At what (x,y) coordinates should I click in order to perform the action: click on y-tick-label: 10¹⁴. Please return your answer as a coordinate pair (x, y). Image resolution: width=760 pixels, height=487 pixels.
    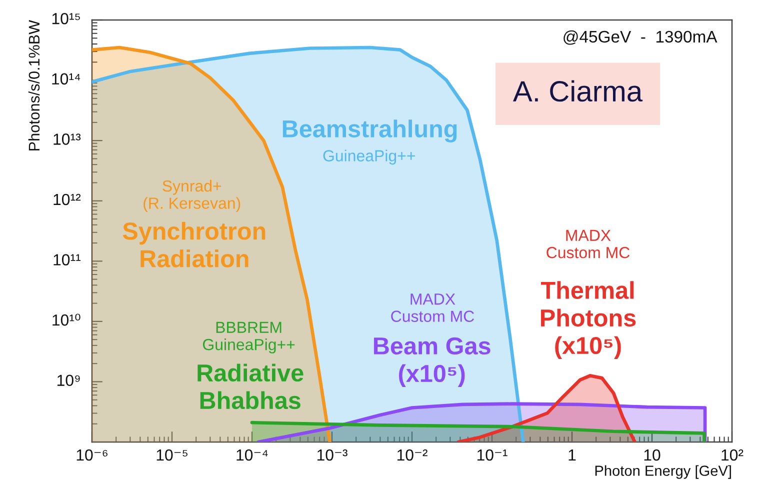
    Looking at the image, I should click on (66, 79).